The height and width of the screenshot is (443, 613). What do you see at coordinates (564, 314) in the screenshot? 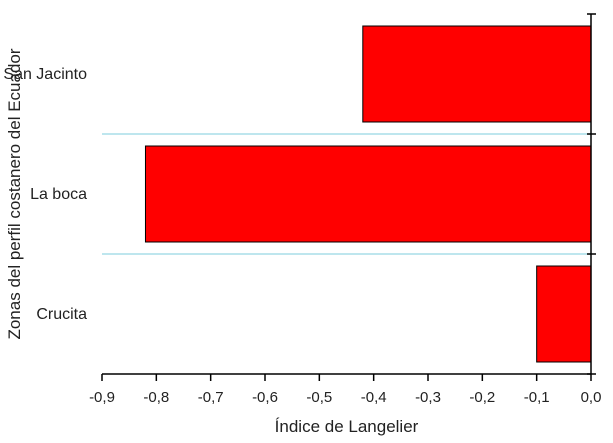
I see `bar-crucita` at bounding box center [564, 314].